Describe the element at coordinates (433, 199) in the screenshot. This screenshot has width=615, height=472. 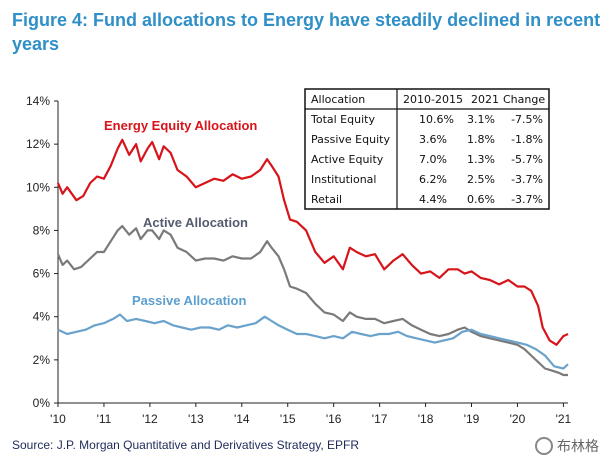
I see `table-cell: 4.4%` at that location.